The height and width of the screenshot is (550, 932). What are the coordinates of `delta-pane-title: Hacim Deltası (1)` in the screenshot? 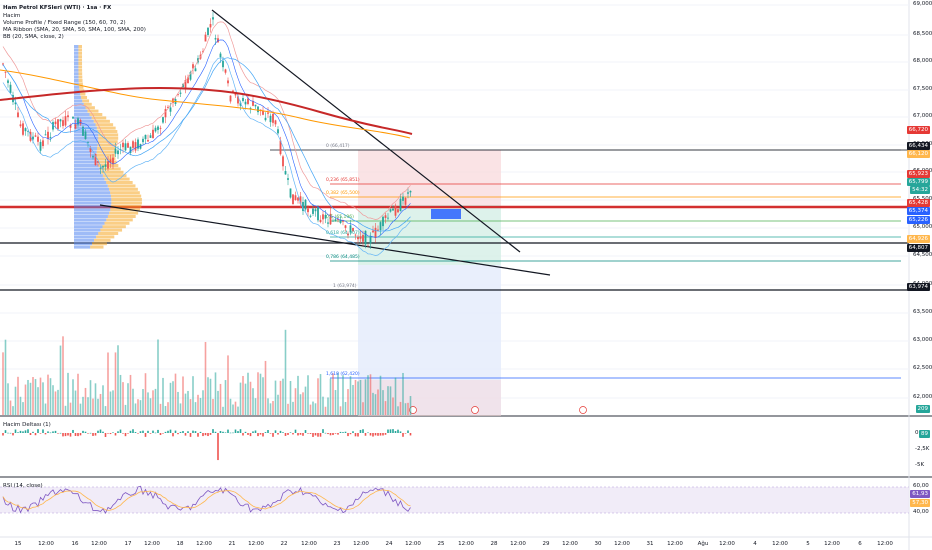 It's located at (27, 425).